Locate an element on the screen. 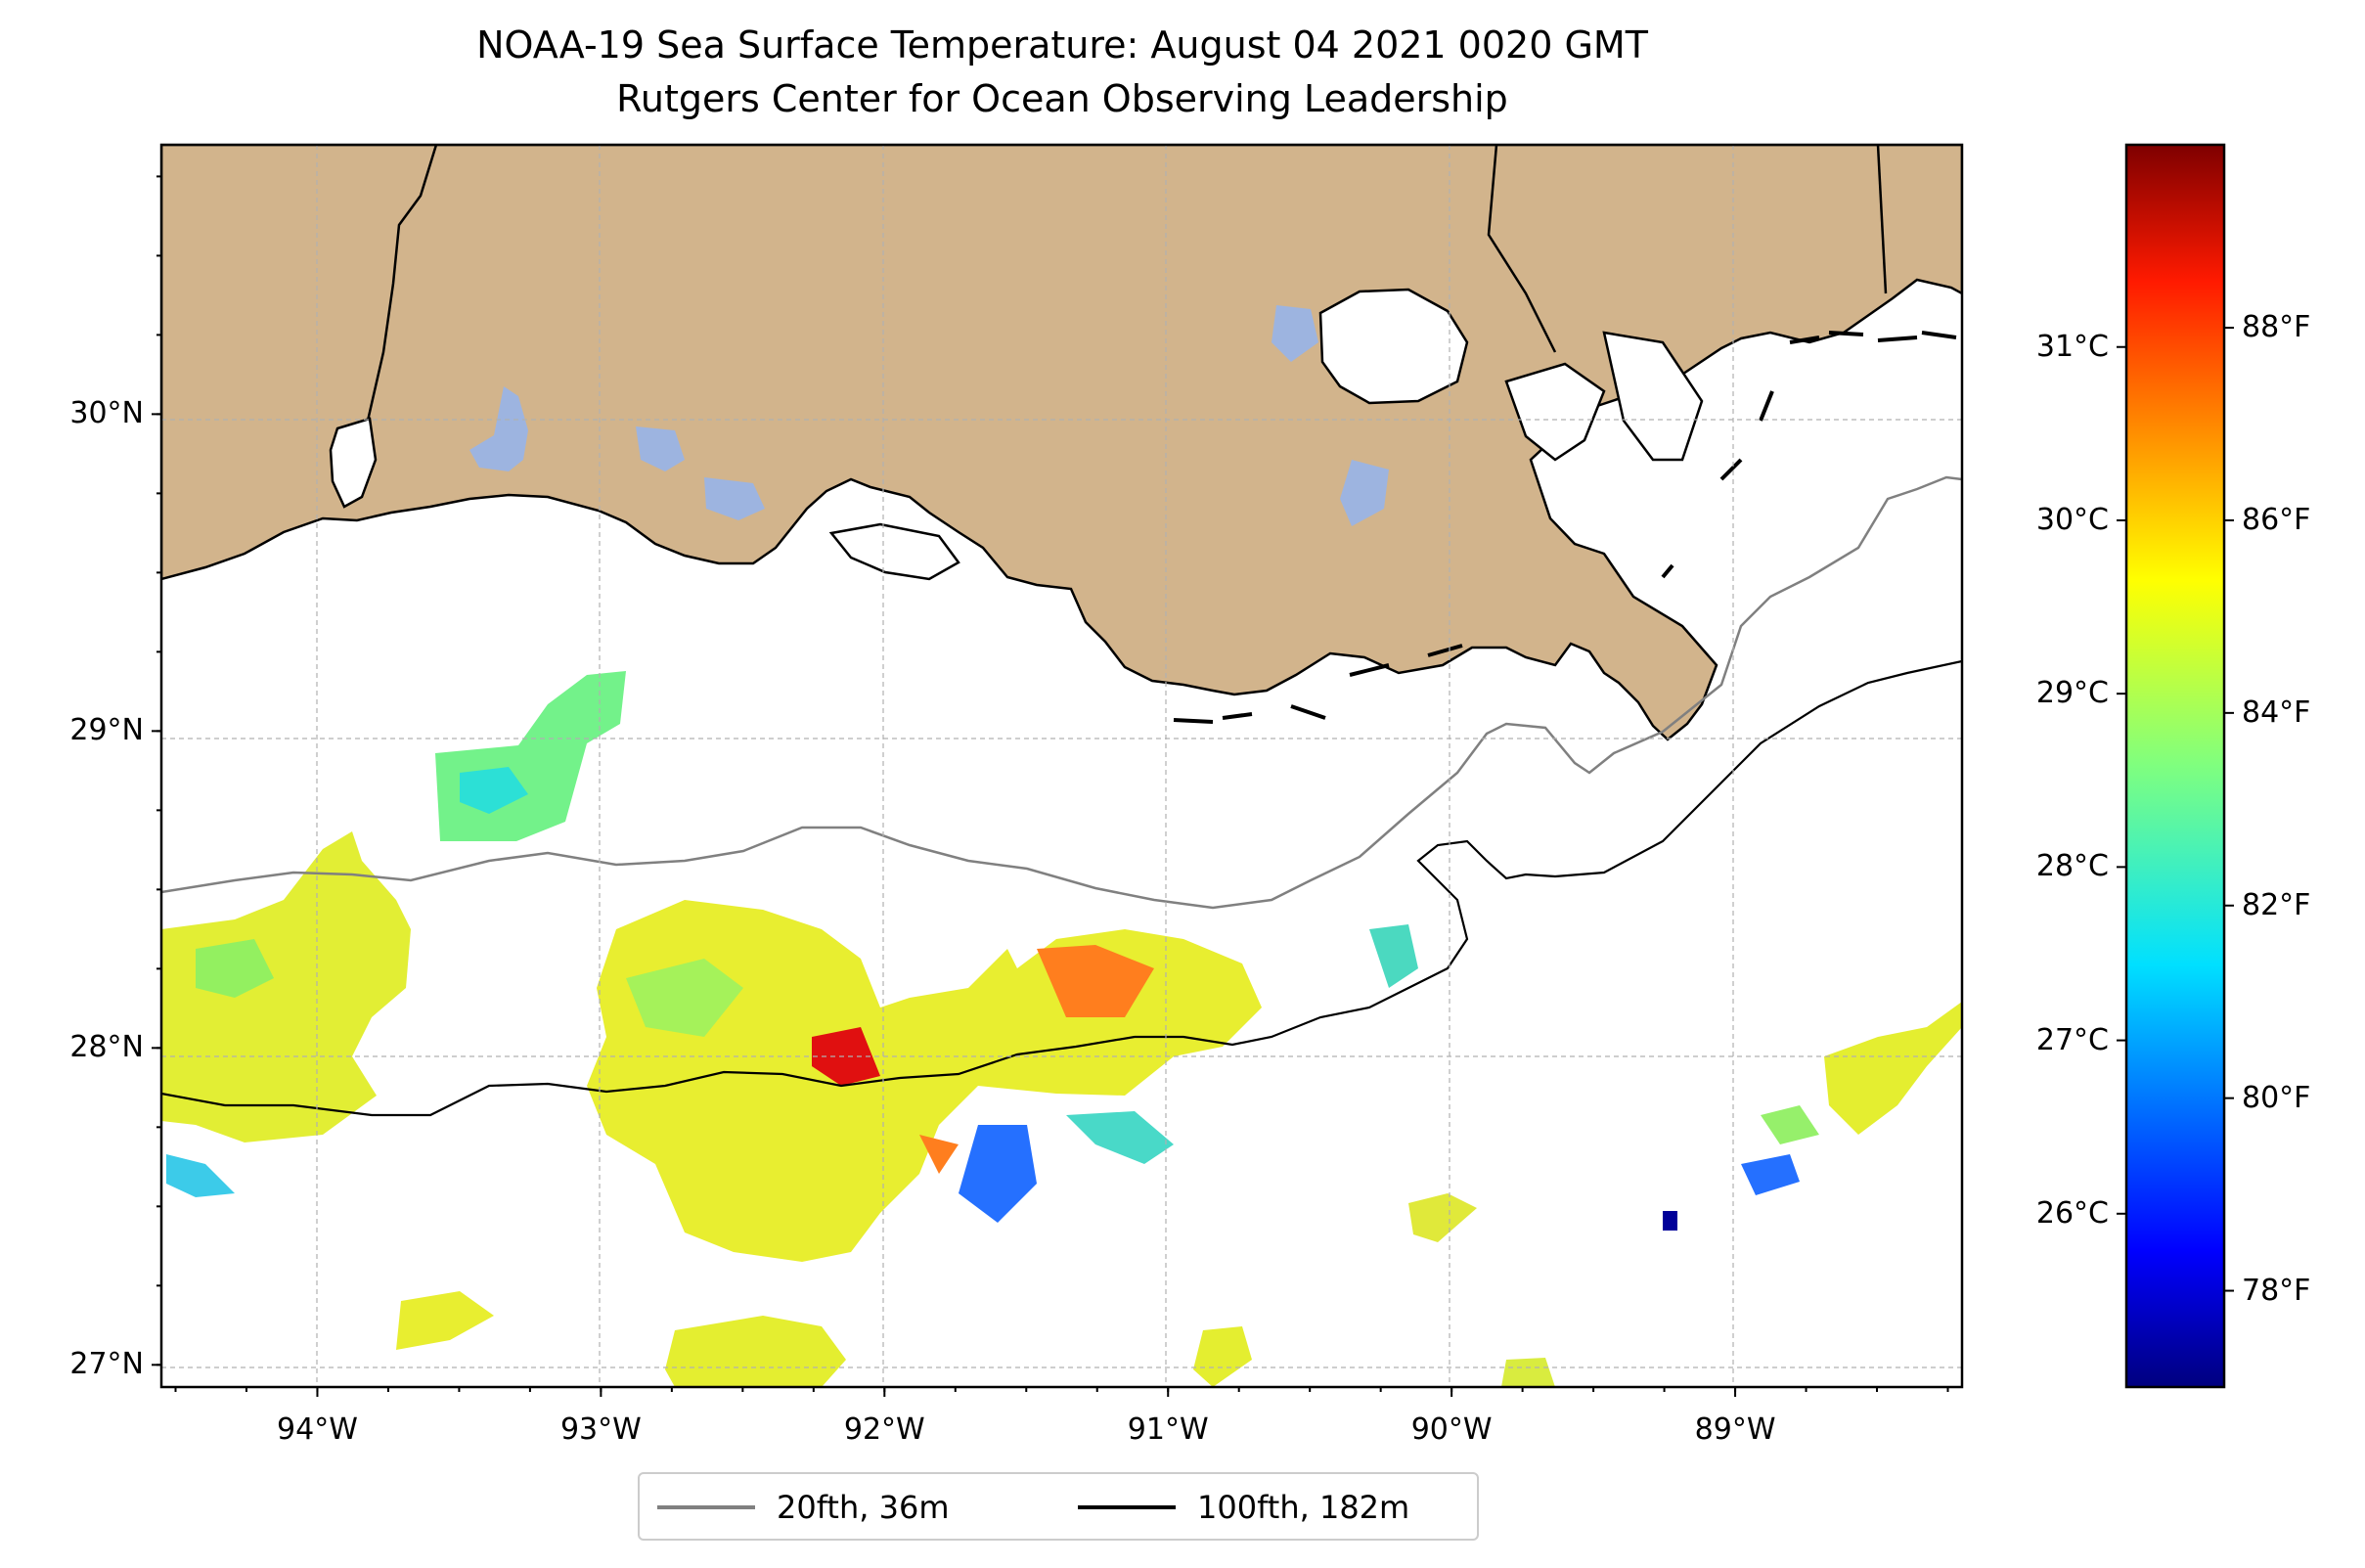  colorbar-c-label: 27°C is located at coordinates (2072, 1039).